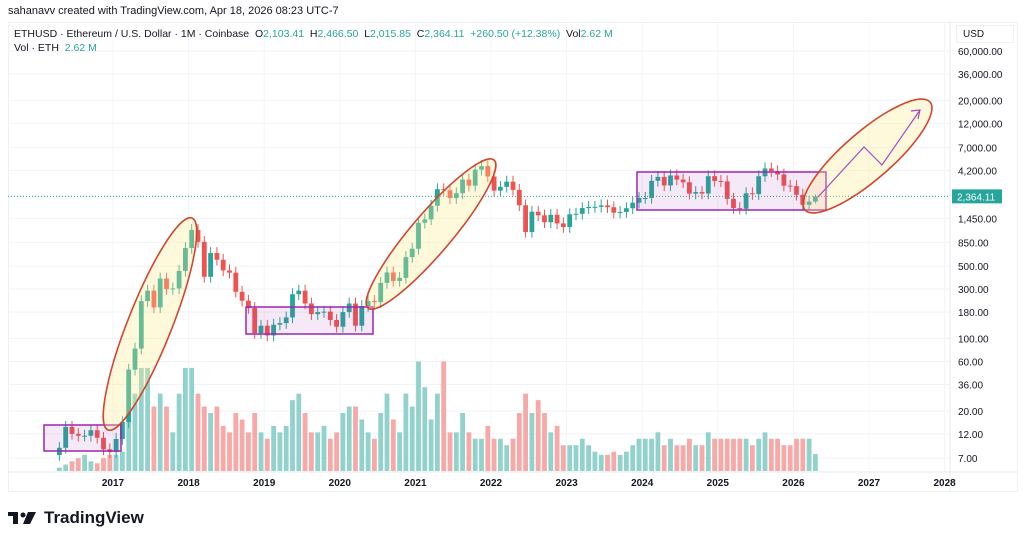 Image resolution: width=1024 pixels, height=539 pixels. Describe the element at coordinates (431, 234) in the screenshot. I see `rally-ellipse-2021` at that location.